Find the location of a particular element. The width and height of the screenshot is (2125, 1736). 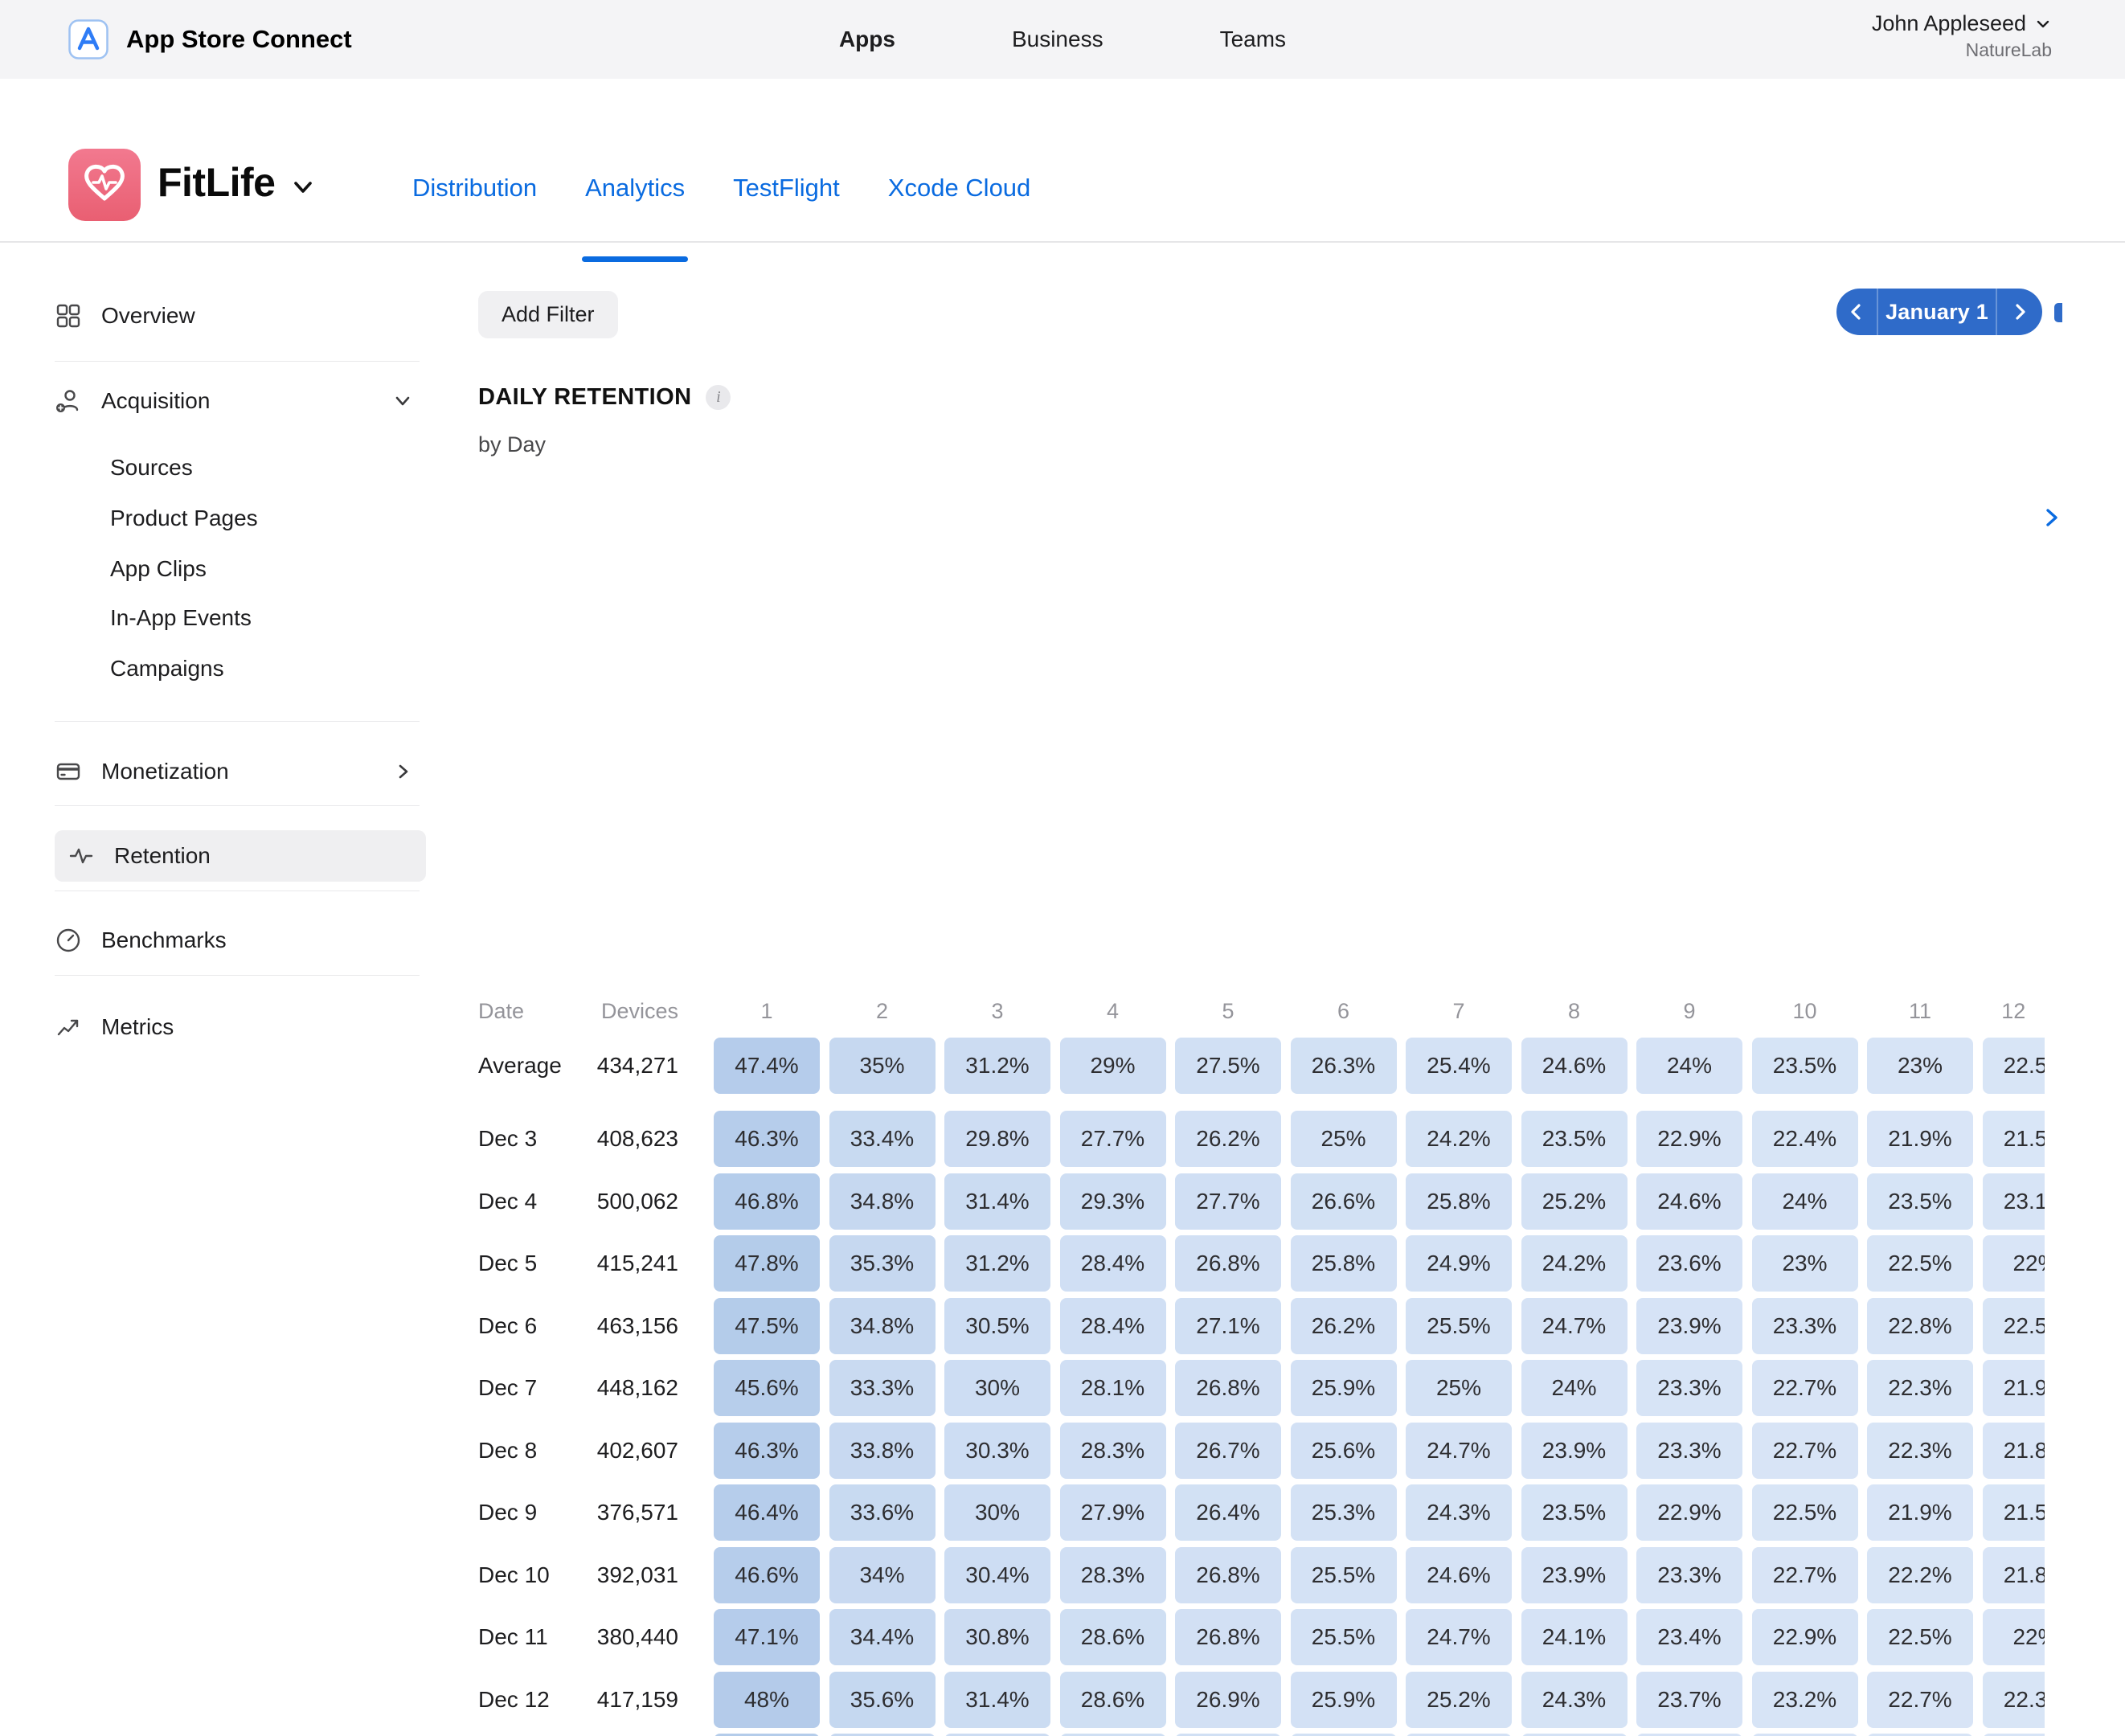

retention-cell: 21.9% is located at coordinates (1920, 1512).